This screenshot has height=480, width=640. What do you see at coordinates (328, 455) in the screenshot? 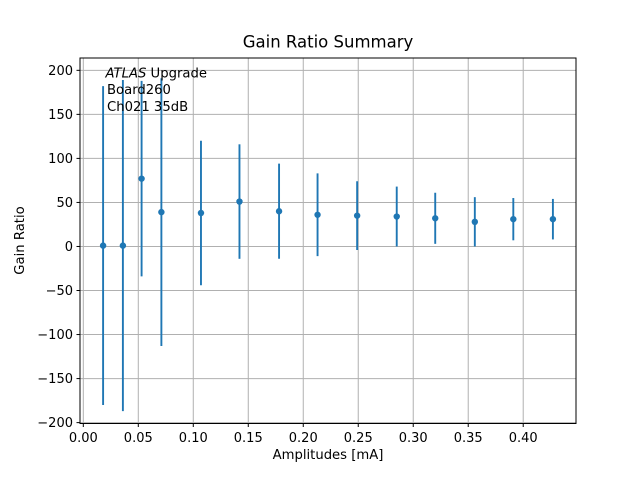
I see `x-axis-label: Amplitudes [mA]` at bounding box center [328, 455].